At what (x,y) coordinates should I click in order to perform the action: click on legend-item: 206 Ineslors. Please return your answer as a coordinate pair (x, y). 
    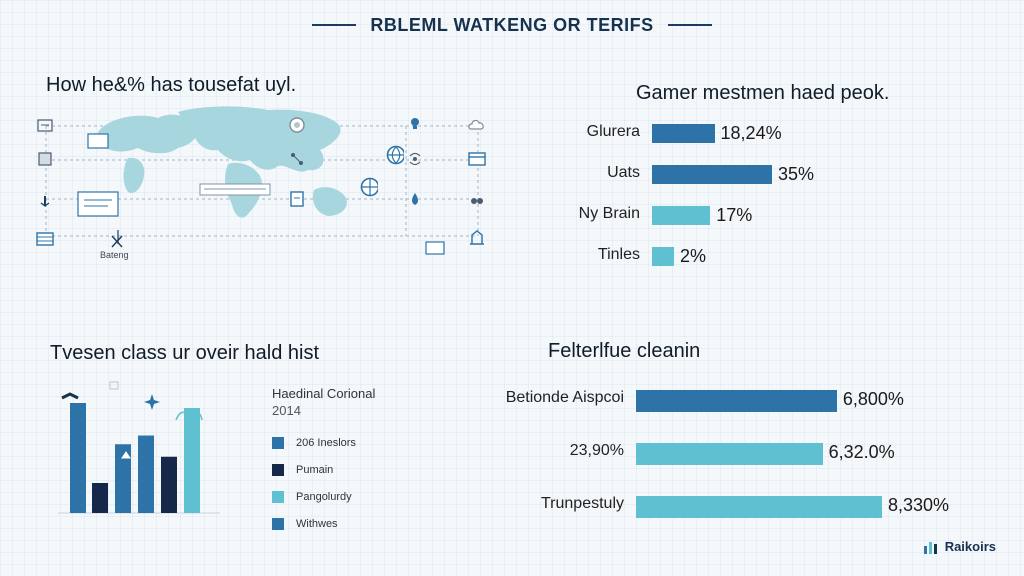
    Looking at the image, I should click on (314, 443).